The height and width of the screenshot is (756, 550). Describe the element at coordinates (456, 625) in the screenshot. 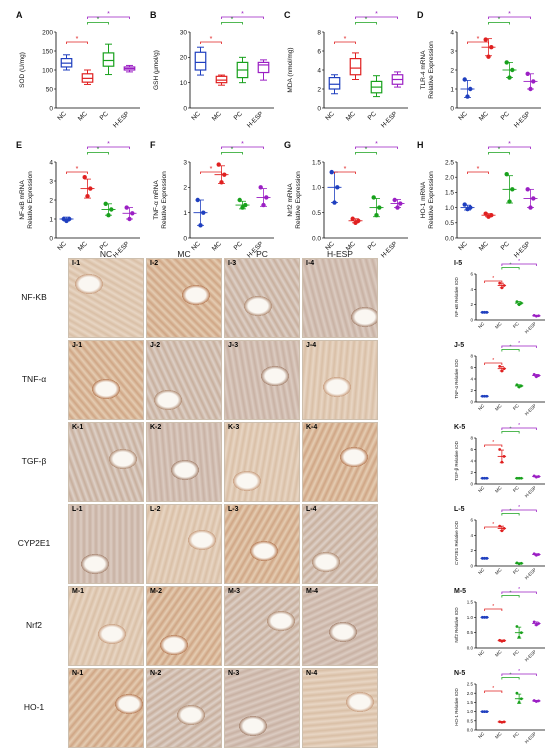

I see `y-axis-label: Nrf2 Relative IOD` at that location.